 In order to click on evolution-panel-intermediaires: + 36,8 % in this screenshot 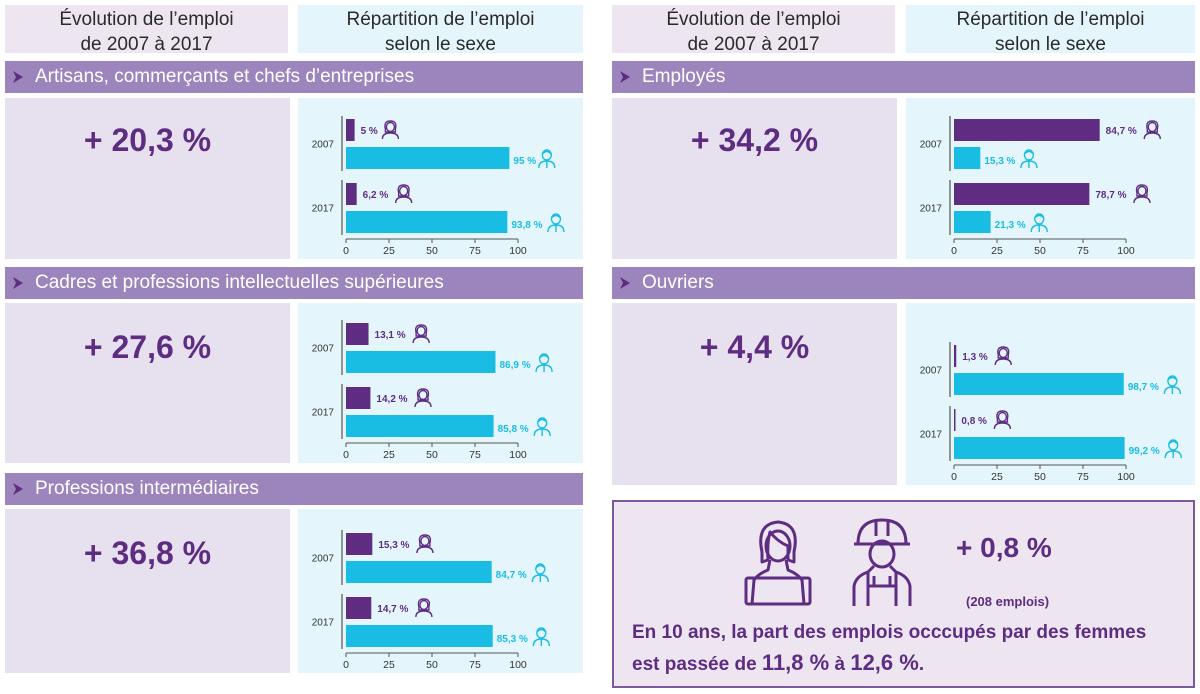, I will do `click(147, 591)`.